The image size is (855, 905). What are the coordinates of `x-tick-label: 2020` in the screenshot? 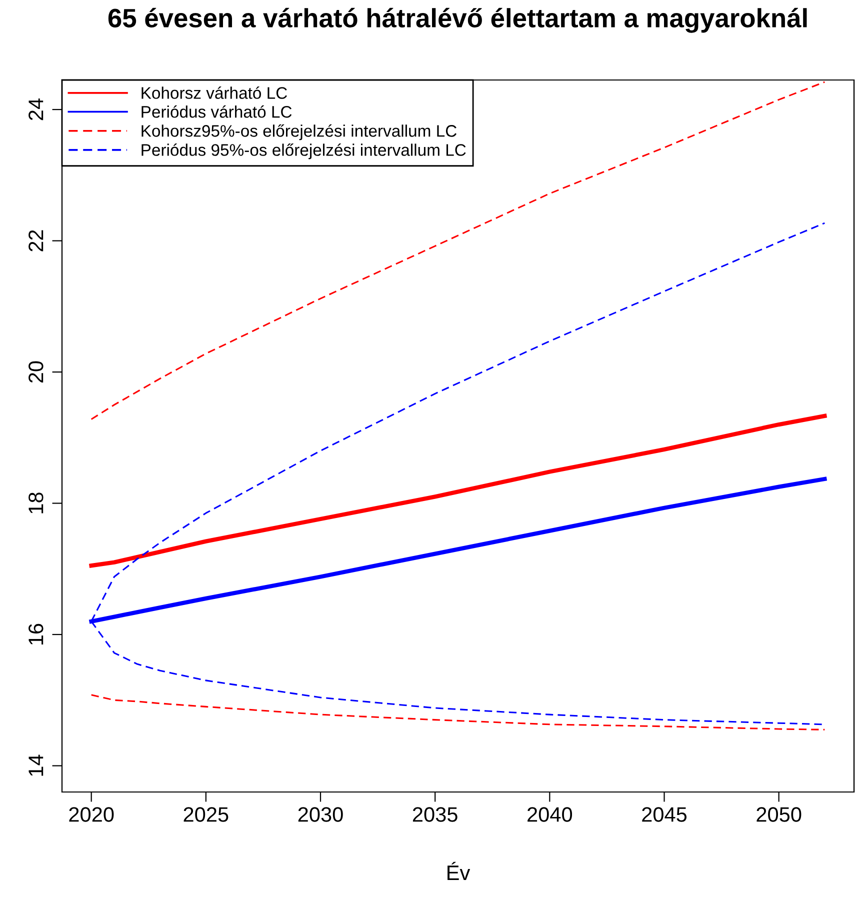 It's located at (91, 814).